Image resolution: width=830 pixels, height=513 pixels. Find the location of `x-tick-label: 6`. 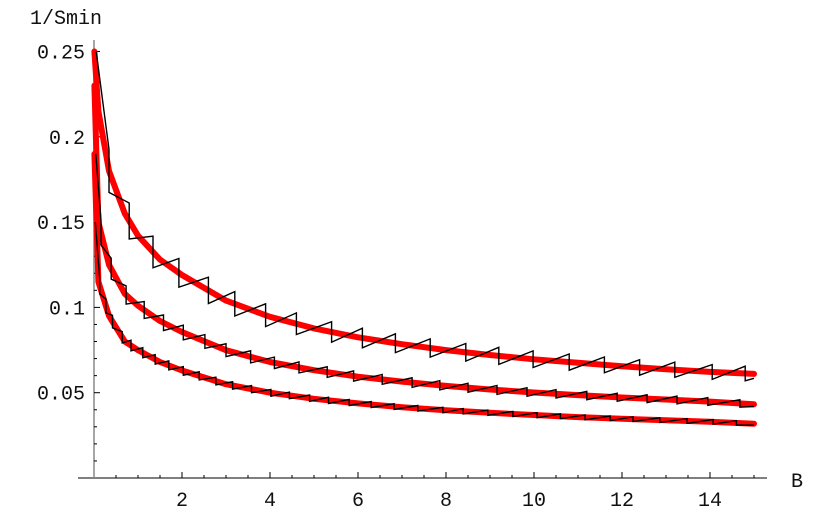

x-tick-label: 6 is located at coordinates (358, 501).